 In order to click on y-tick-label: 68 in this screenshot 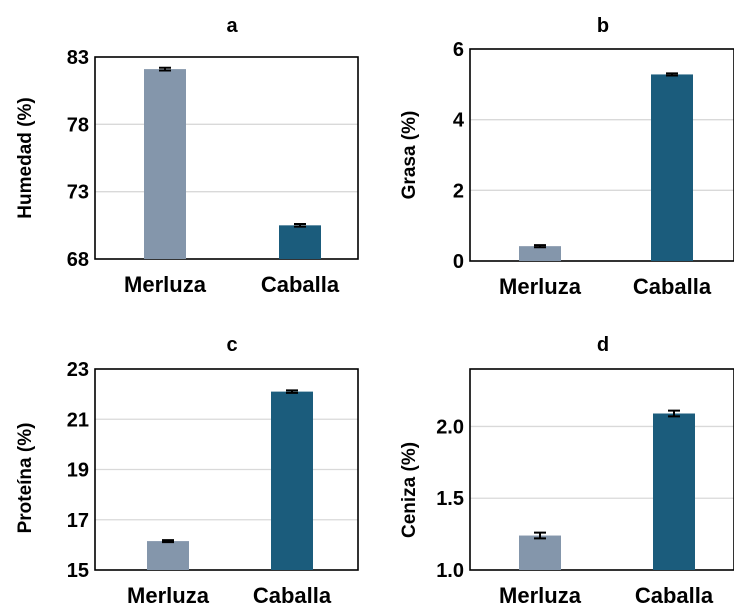, I will do `click(78, 260)`.